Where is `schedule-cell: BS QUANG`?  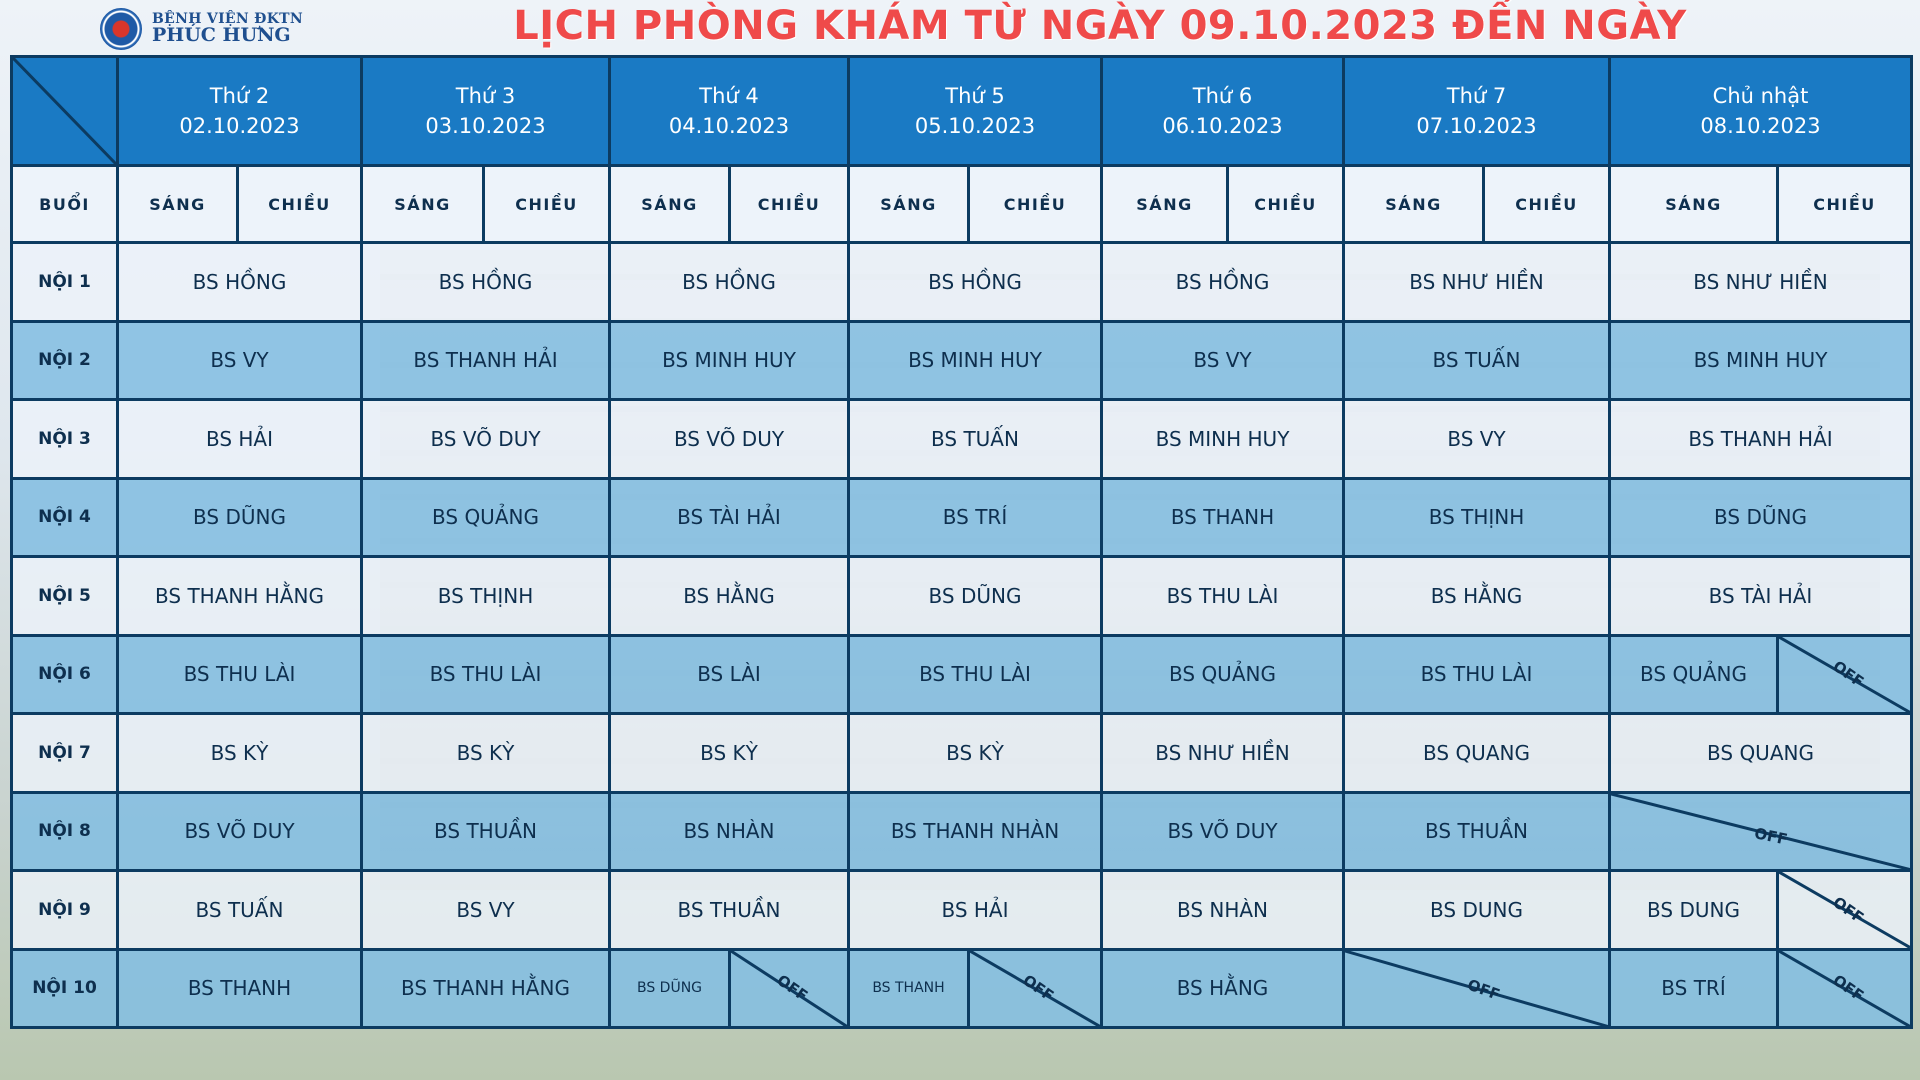
schedule-cell: BS QUANG is located at coordinates (1476, 753).